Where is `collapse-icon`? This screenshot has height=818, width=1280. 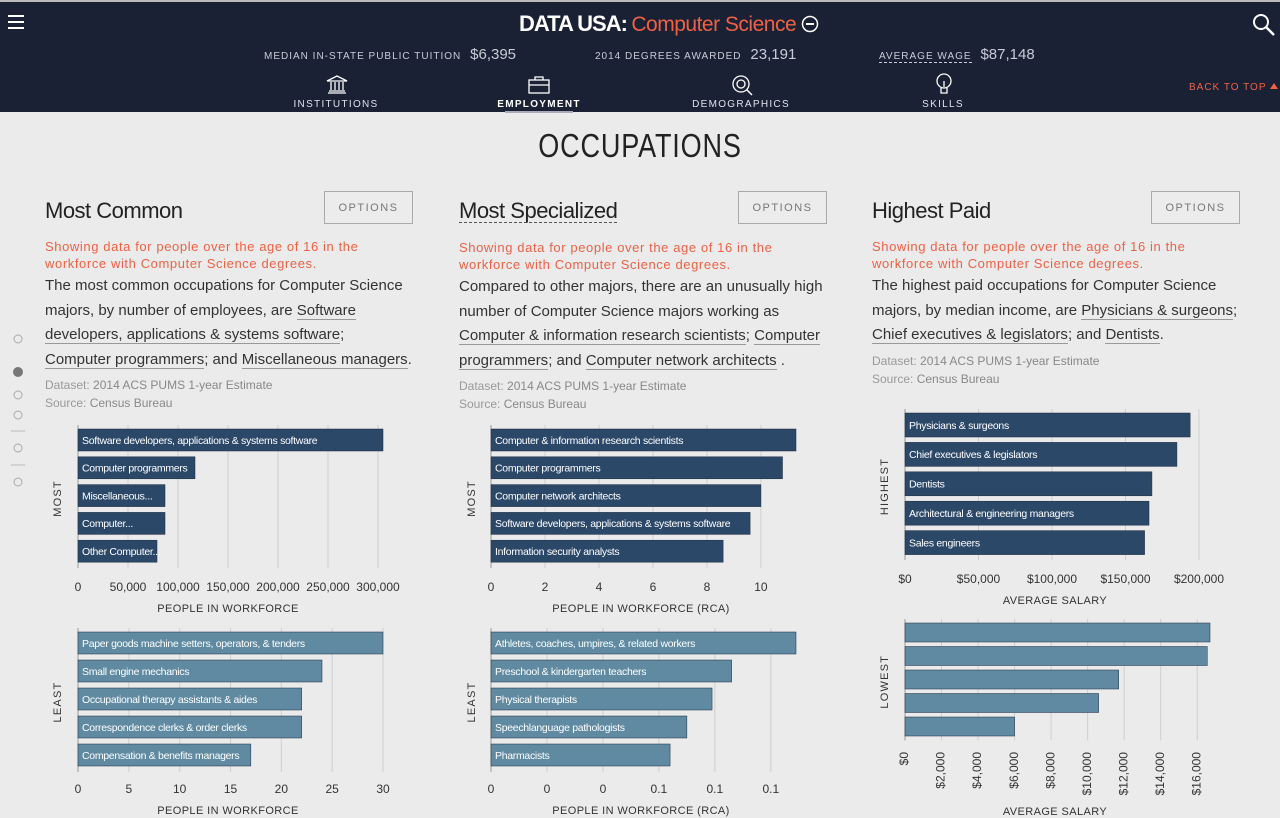 collapse-icon is located at coordinates (810, 24).